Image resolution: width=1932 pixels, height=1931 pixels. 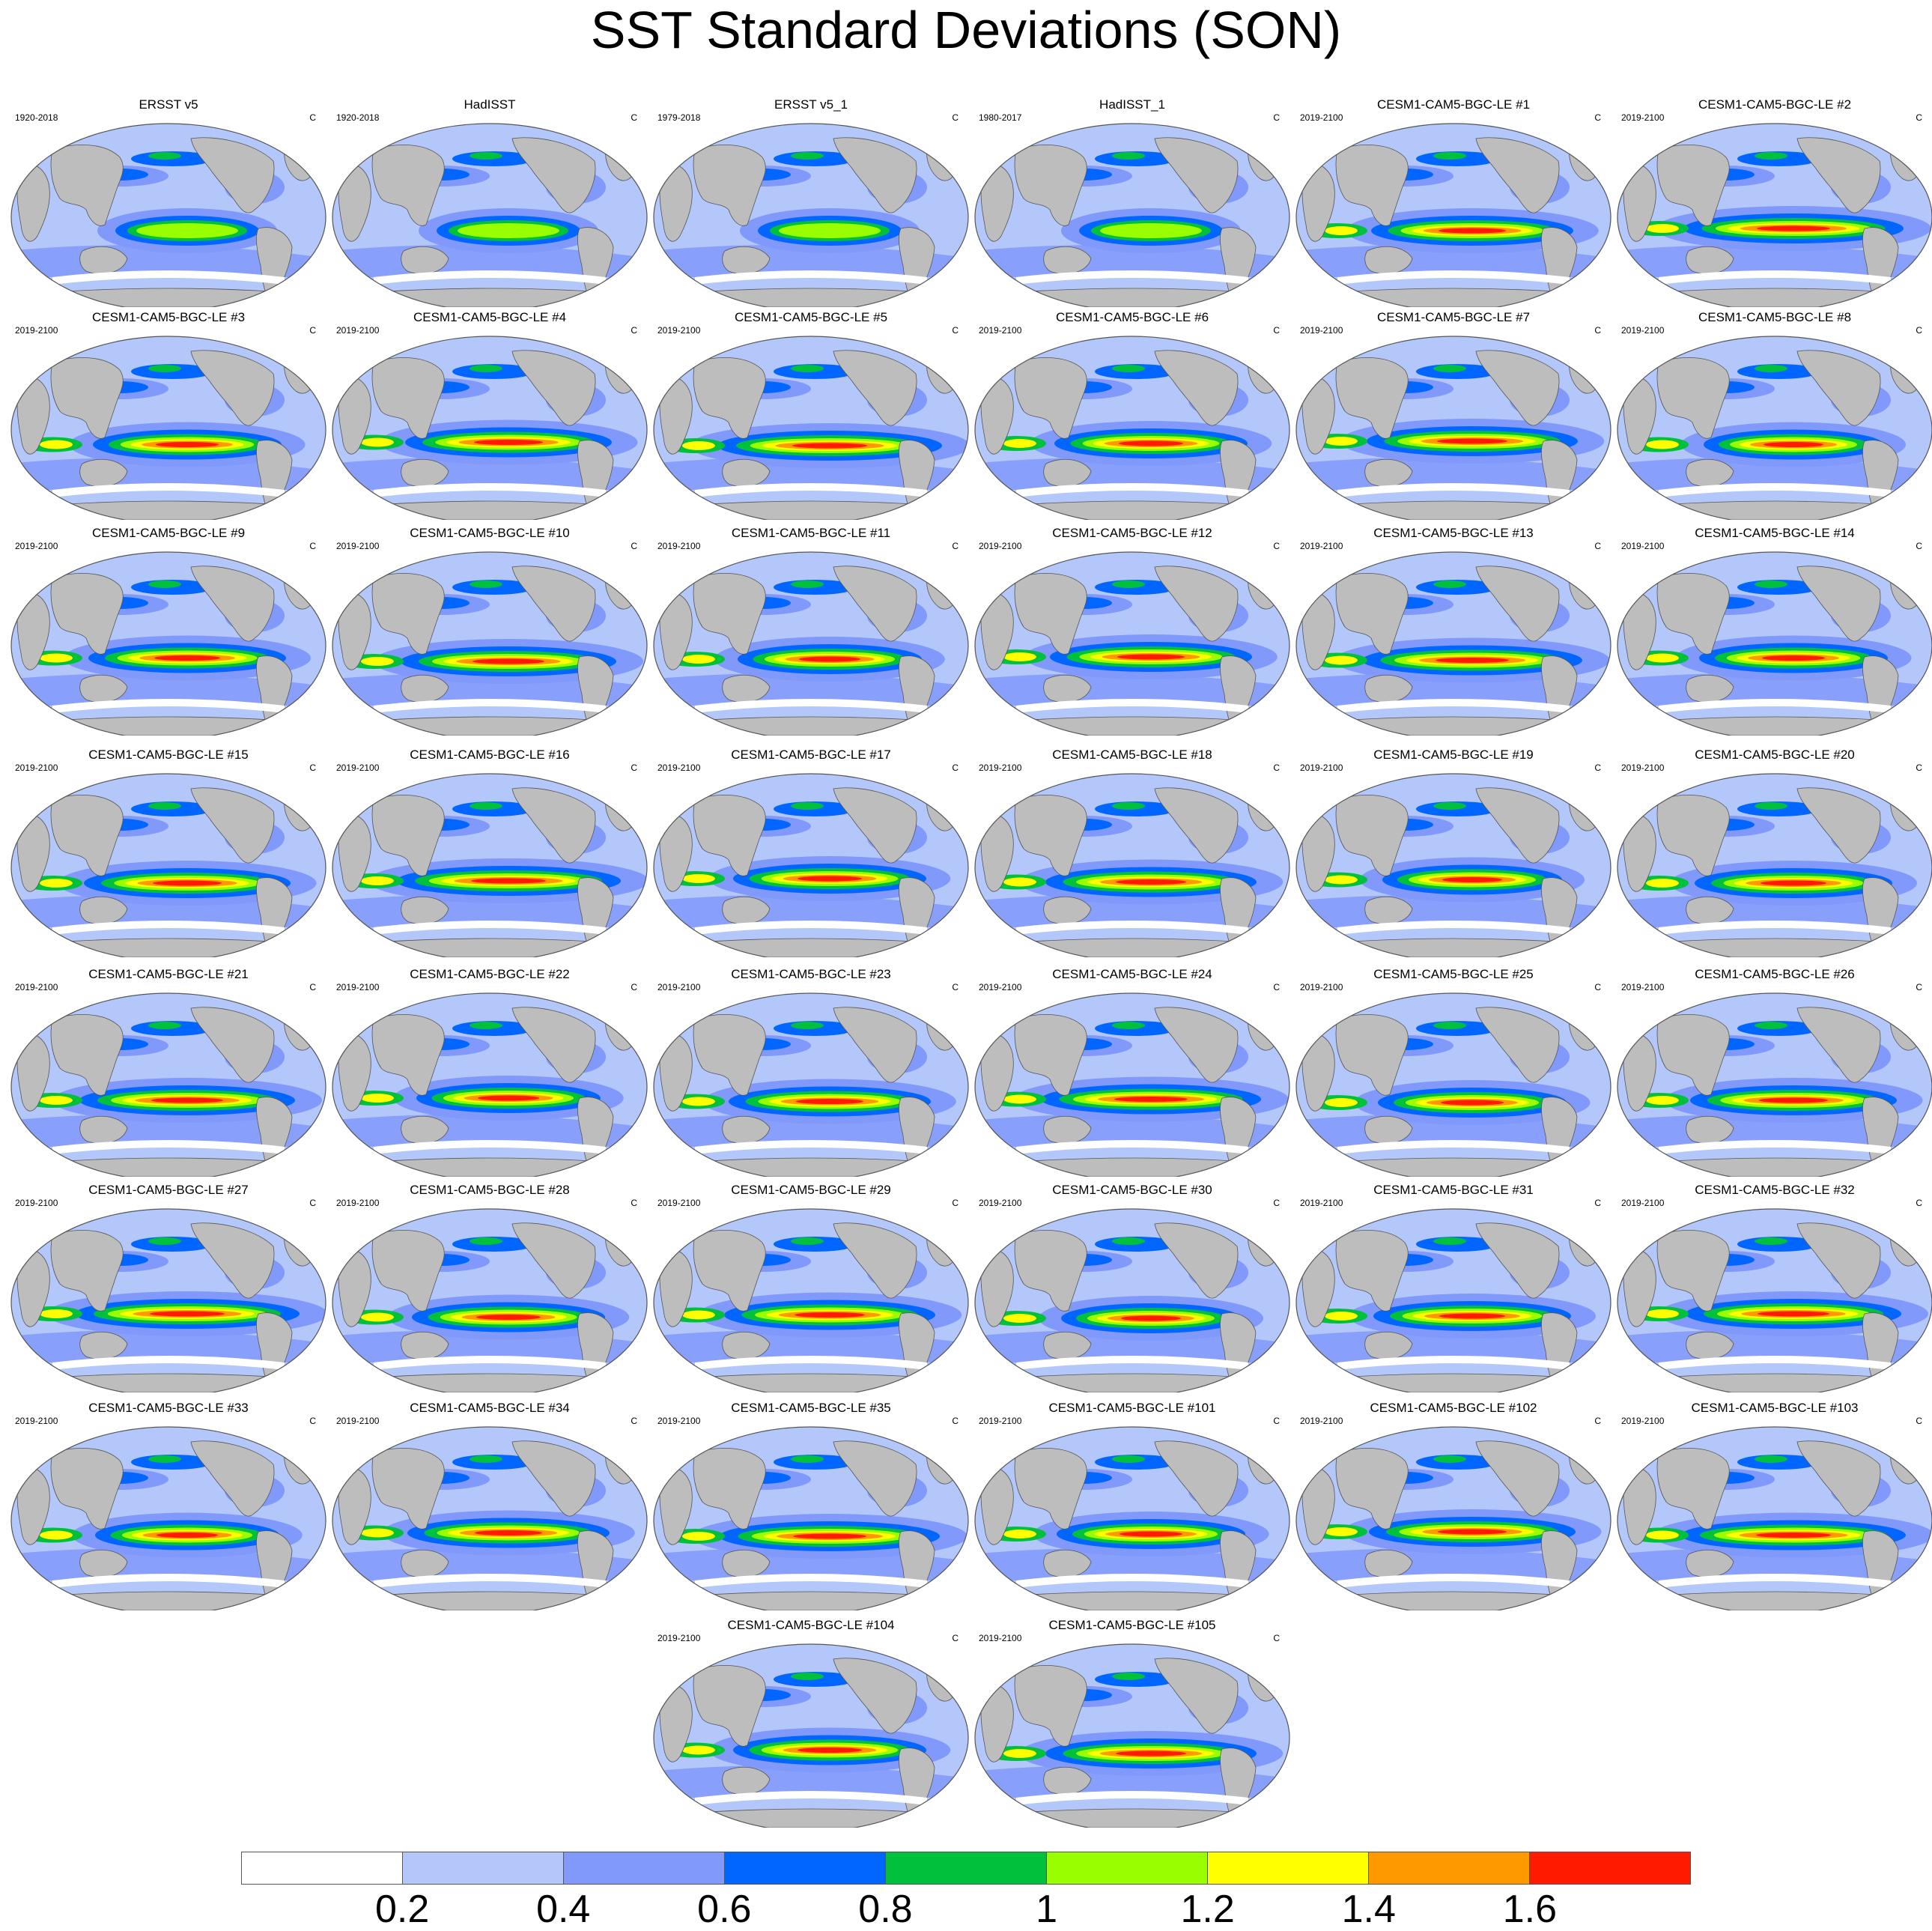 I want to click on colorbar-labels: 0.2 0.4 0.6 0.8 1 1.2 1.4 1.6, so click(x=966, y=1909).